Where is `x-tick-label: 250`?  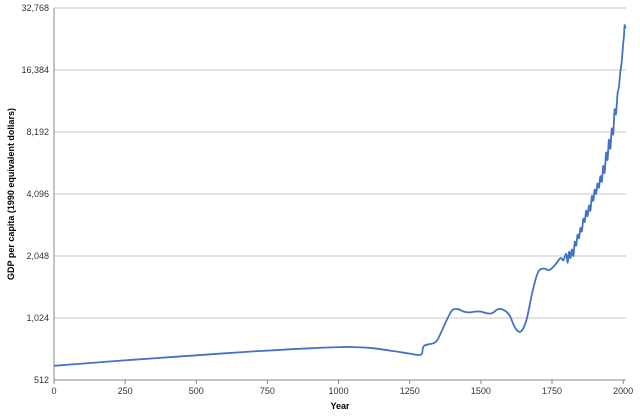
x-tick-label: 250 is located at coordinates (125, 391).